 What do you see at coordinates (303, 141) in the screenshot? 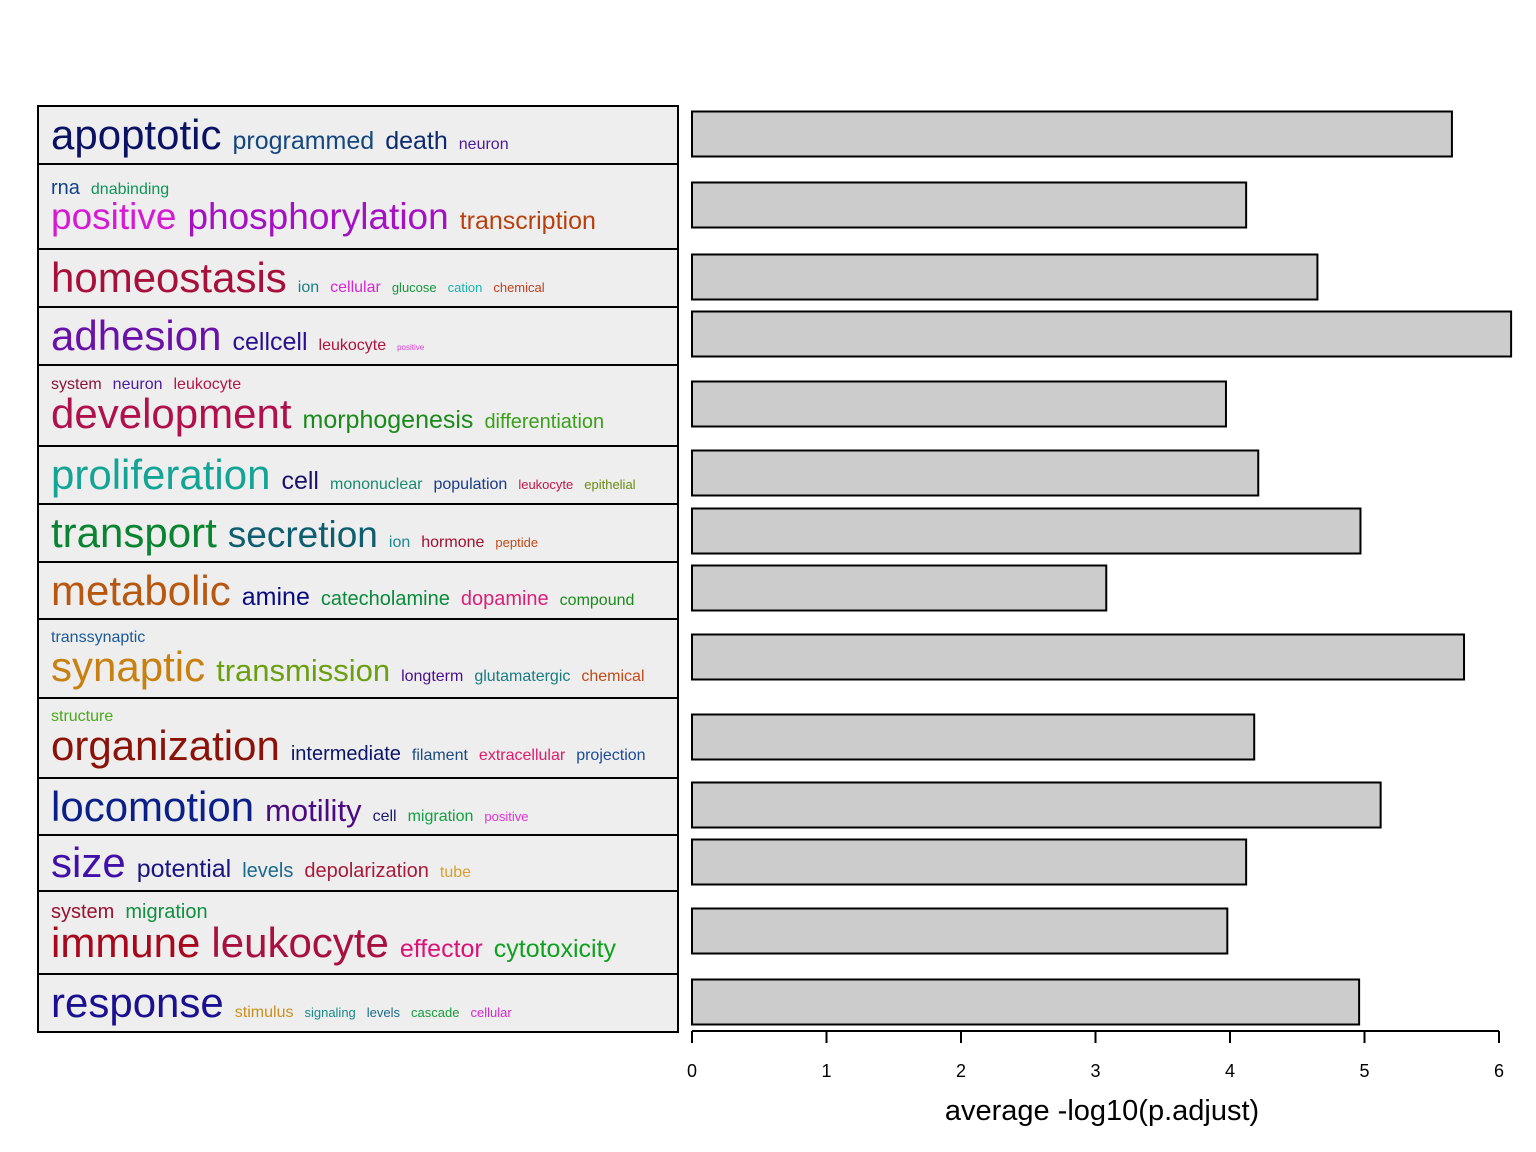
I see `word-cloud-word: programmed` at bounding box center [303, 141].